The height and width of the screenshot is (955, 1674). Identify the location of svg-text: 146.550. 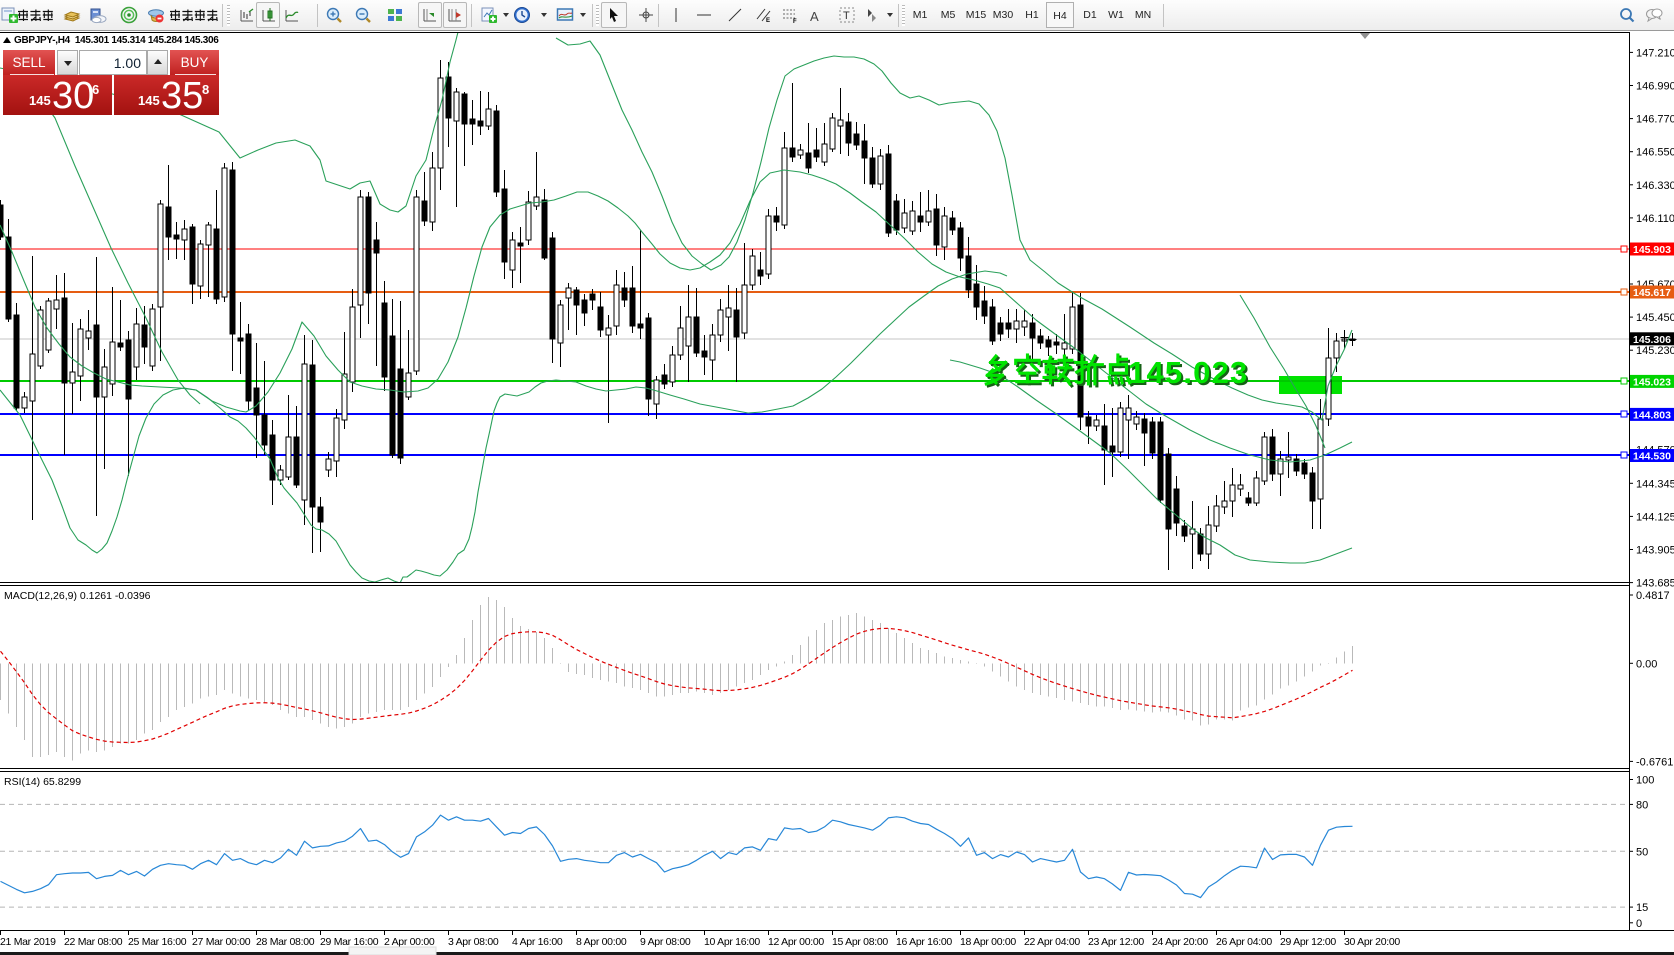
(1655, 153).